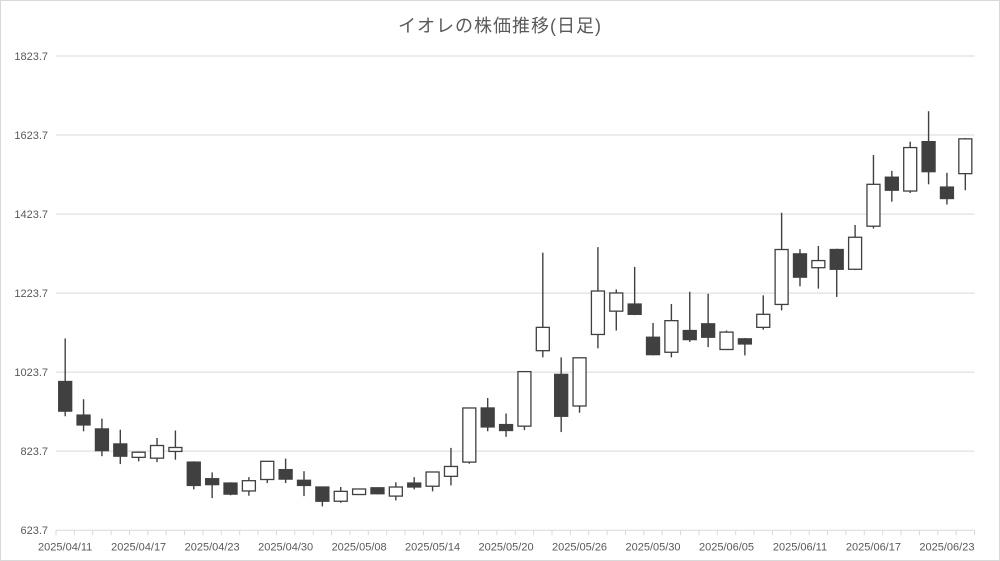 This screenshot has width=1000, height=561. I want to click on y-axis-label: 1823.7, so click(31, 57).